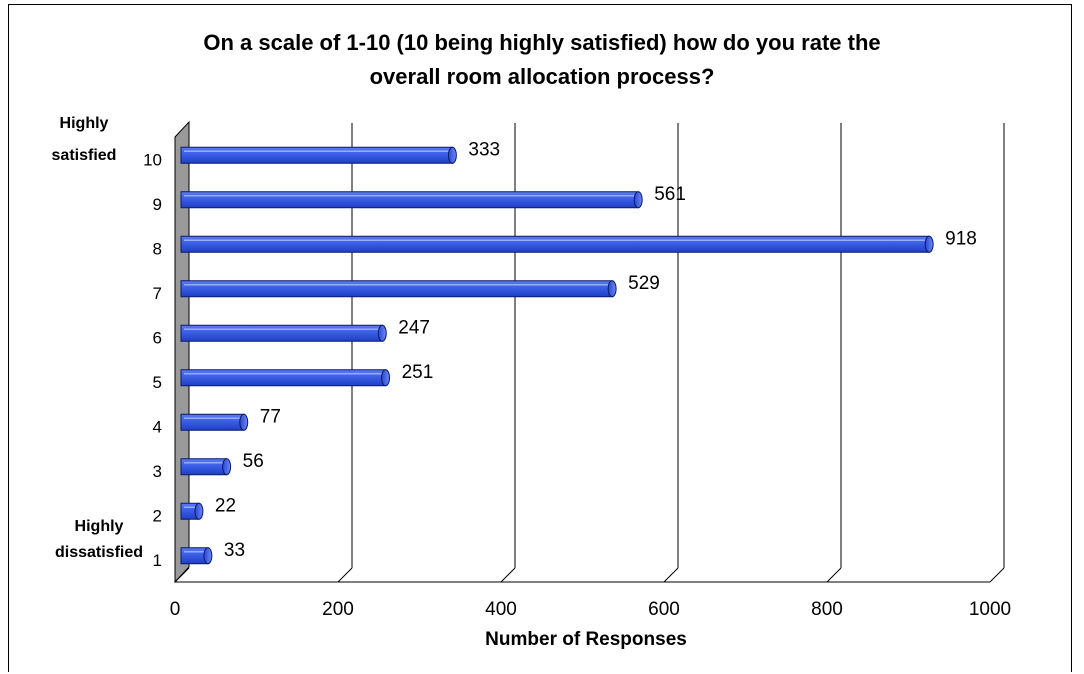 The width and height of the screenshot is (1084, 674). What do you see at coordinates (589, 575) in the screenshot?
I see `plot-floor` at bounding box center [589, 575].